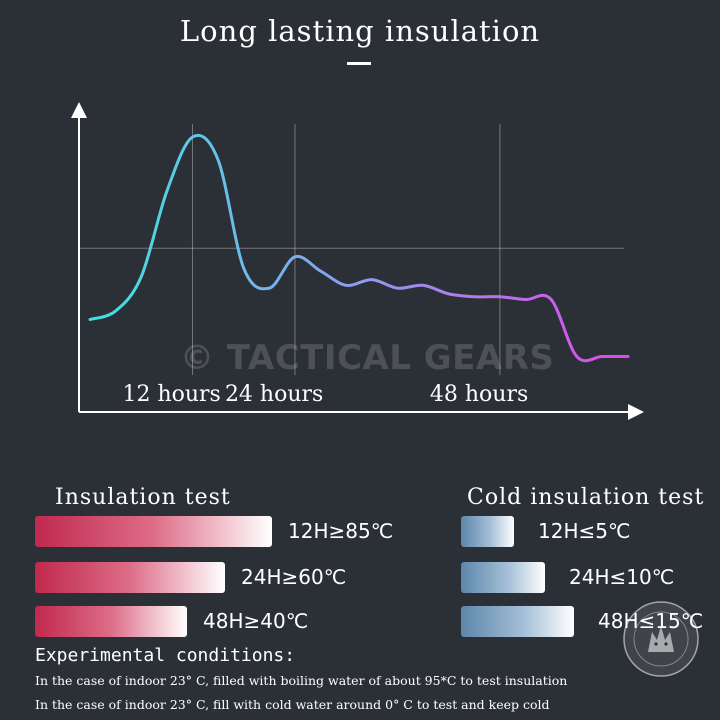 Image resolution: width=720 pixels, height=720 pixels. I want to click on insulation-bar-label-1: 12H≥85℃, so click(341, 531).